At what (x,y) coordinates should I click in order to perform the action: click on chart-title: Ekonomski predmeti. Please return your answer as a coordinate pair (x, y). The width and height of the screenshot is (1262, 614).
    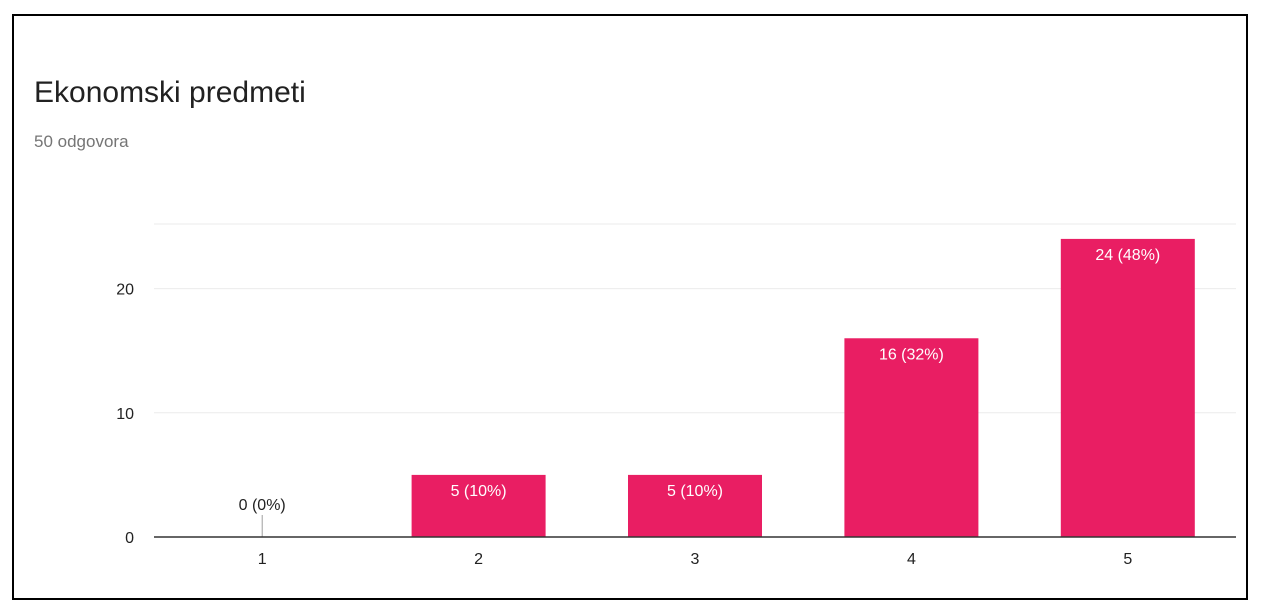
    Looking at the image, I should click on (170, 92).